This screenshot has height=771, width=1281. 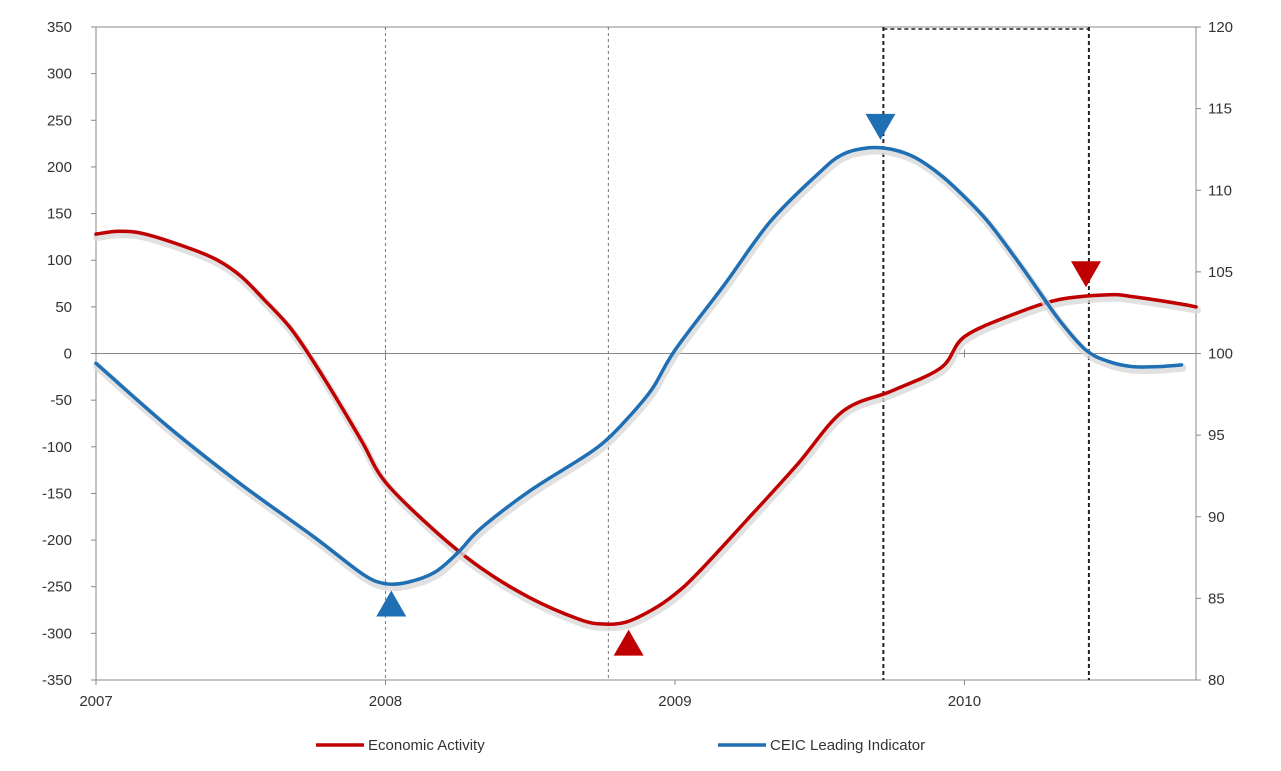 What do you see at coordinates (59, 260) in the screenshot?
I see `y-left-tick-label-5: 100` at bounding box center [59, 260].